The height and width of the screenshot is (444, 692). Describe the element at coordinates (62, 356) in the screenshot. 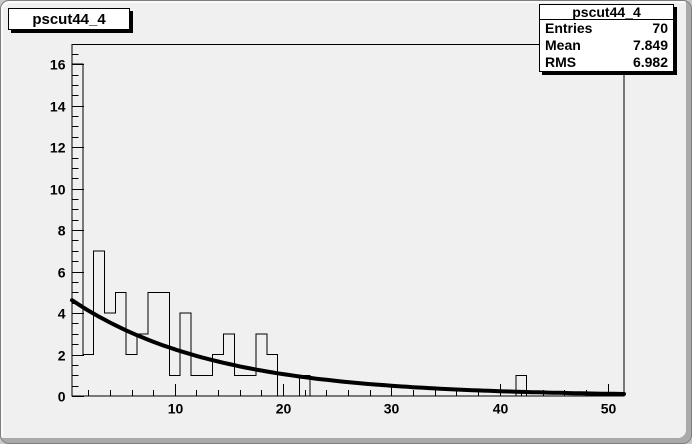

I see `y-tick-label: 2` at that location.